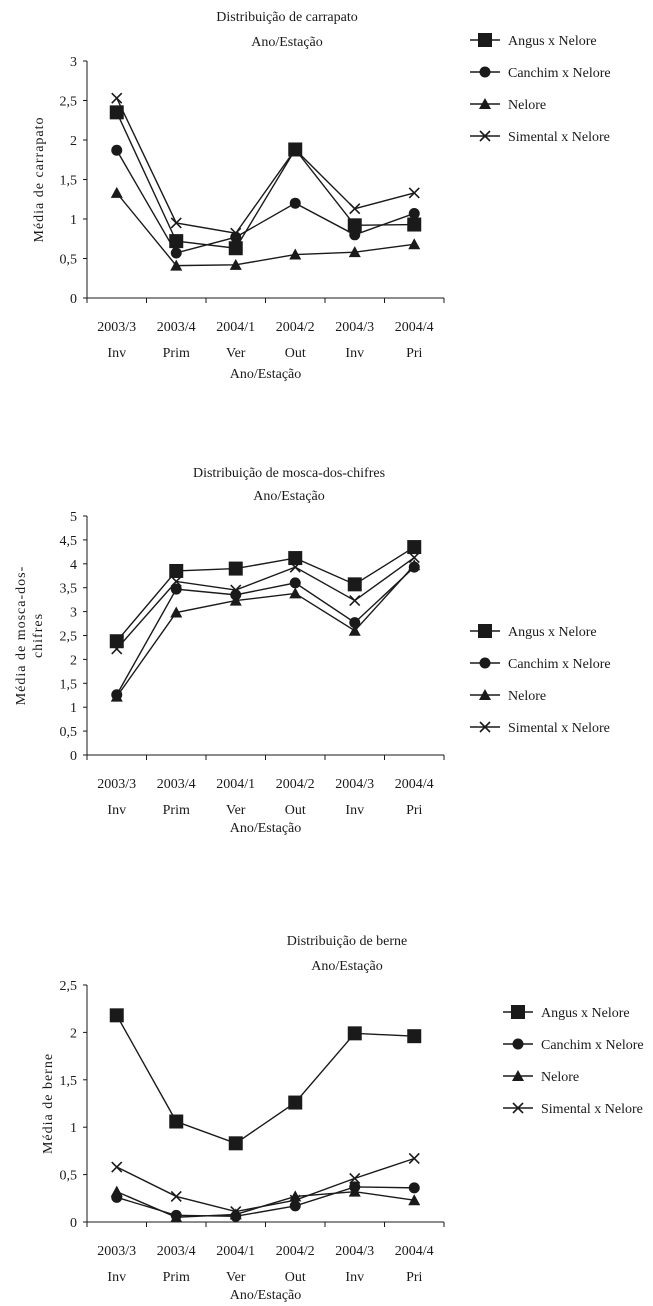 The width and height of the screenshot is (653, 1306). I want to click on legend-label: Simental x Nelore, so click(559, 728).